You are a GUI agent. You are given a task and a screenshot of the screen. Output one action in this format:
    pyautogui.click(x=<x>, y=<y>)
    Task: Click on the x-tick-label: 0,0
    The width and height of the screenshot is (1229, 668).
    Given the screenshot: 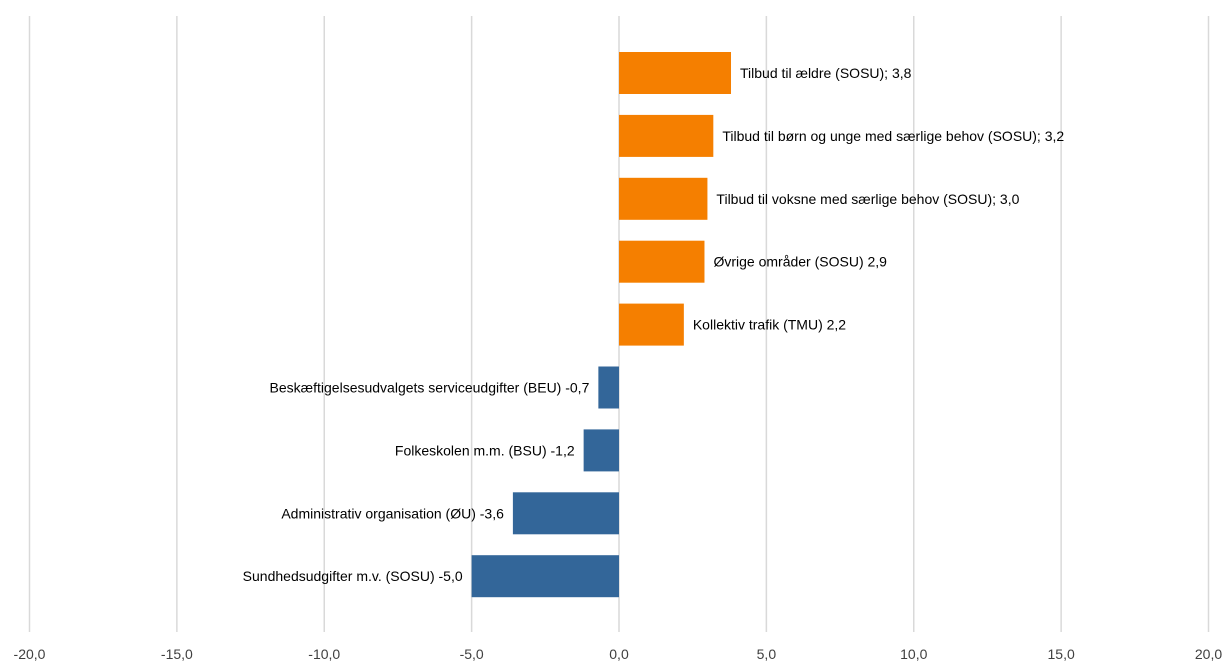 What is the action you would take?
    pyautogui.click(x=619, y=654)
    